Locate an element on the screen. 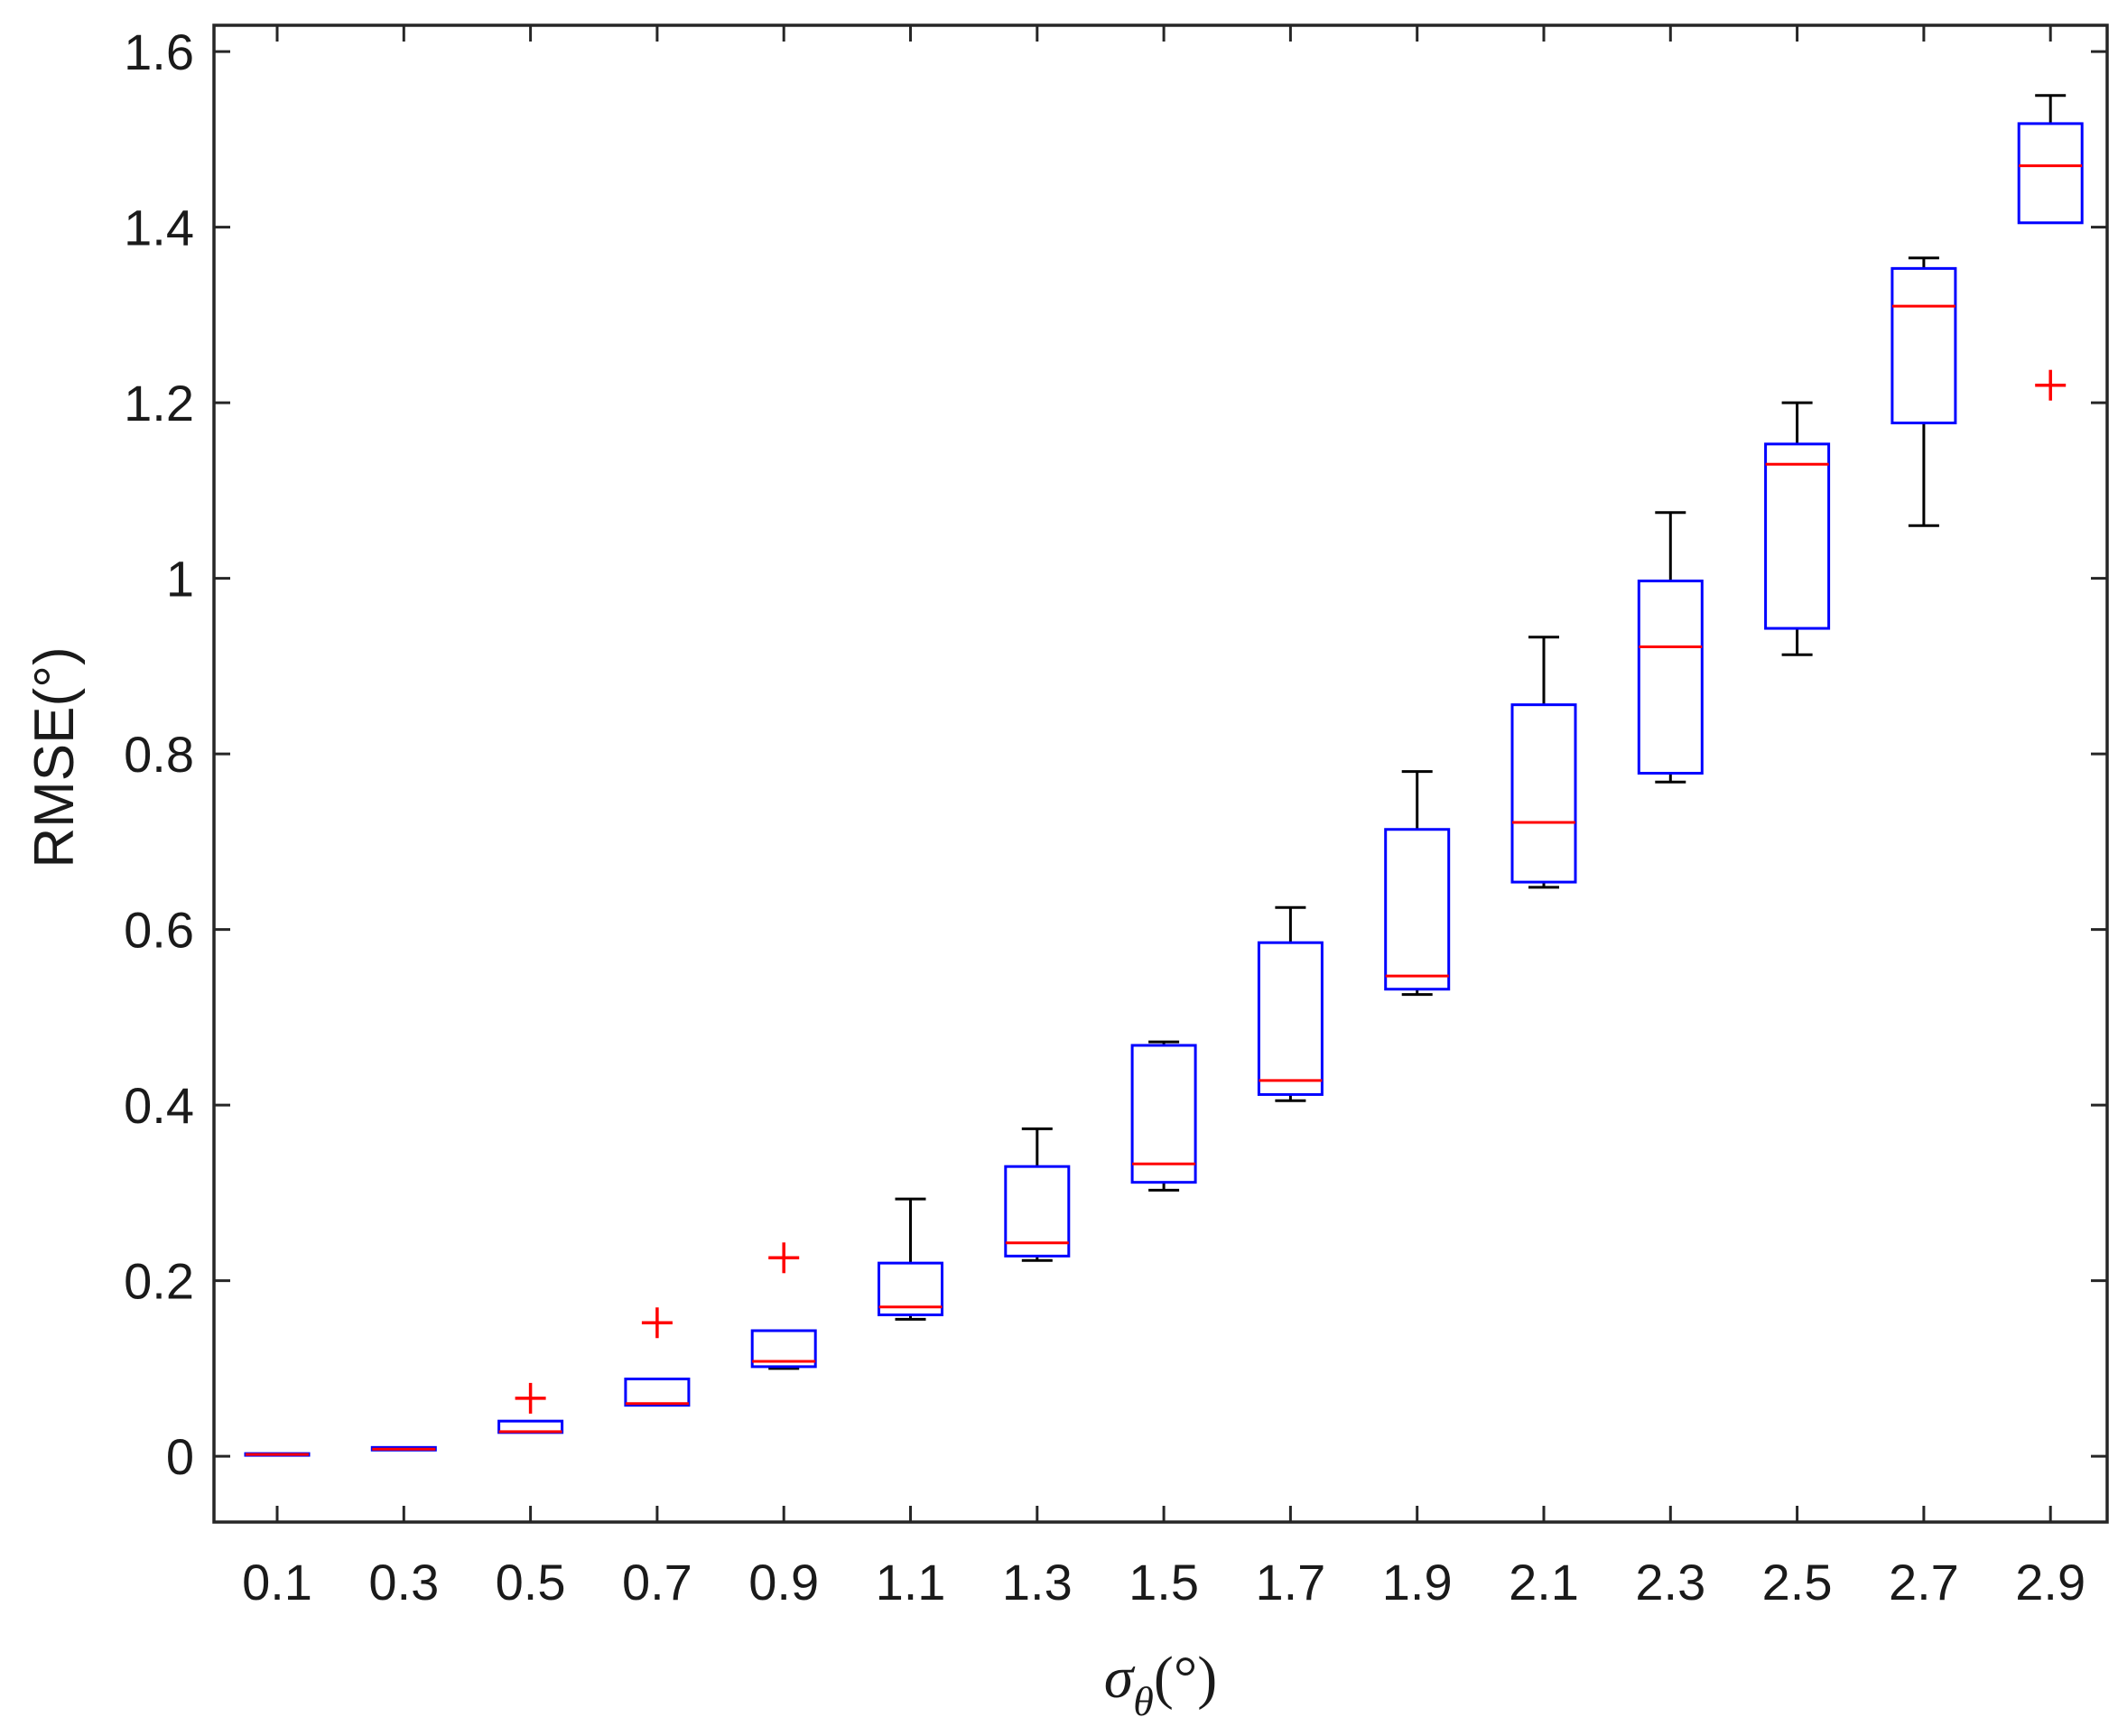 The image size is (2118, 1736). y-tick-label: 1.4 is located at coordinates (159, 228).